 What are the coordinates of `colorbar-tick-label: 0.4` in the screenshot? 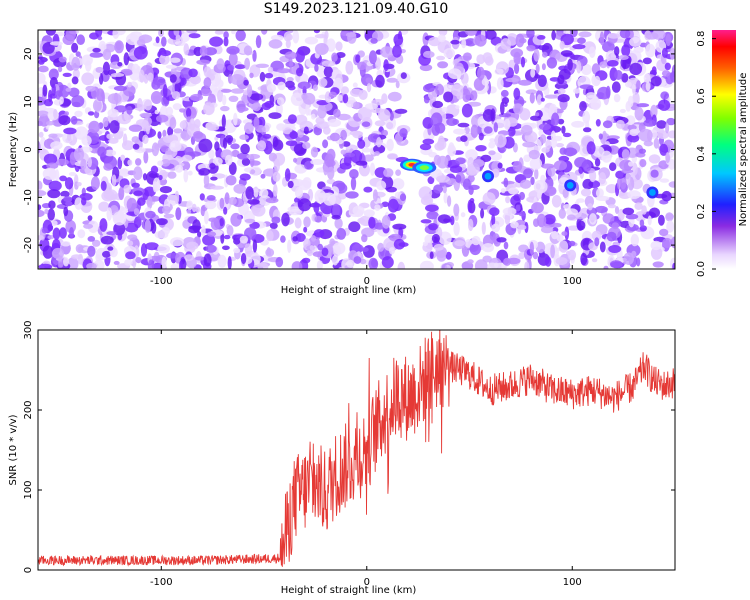 It's located at (701, 154).